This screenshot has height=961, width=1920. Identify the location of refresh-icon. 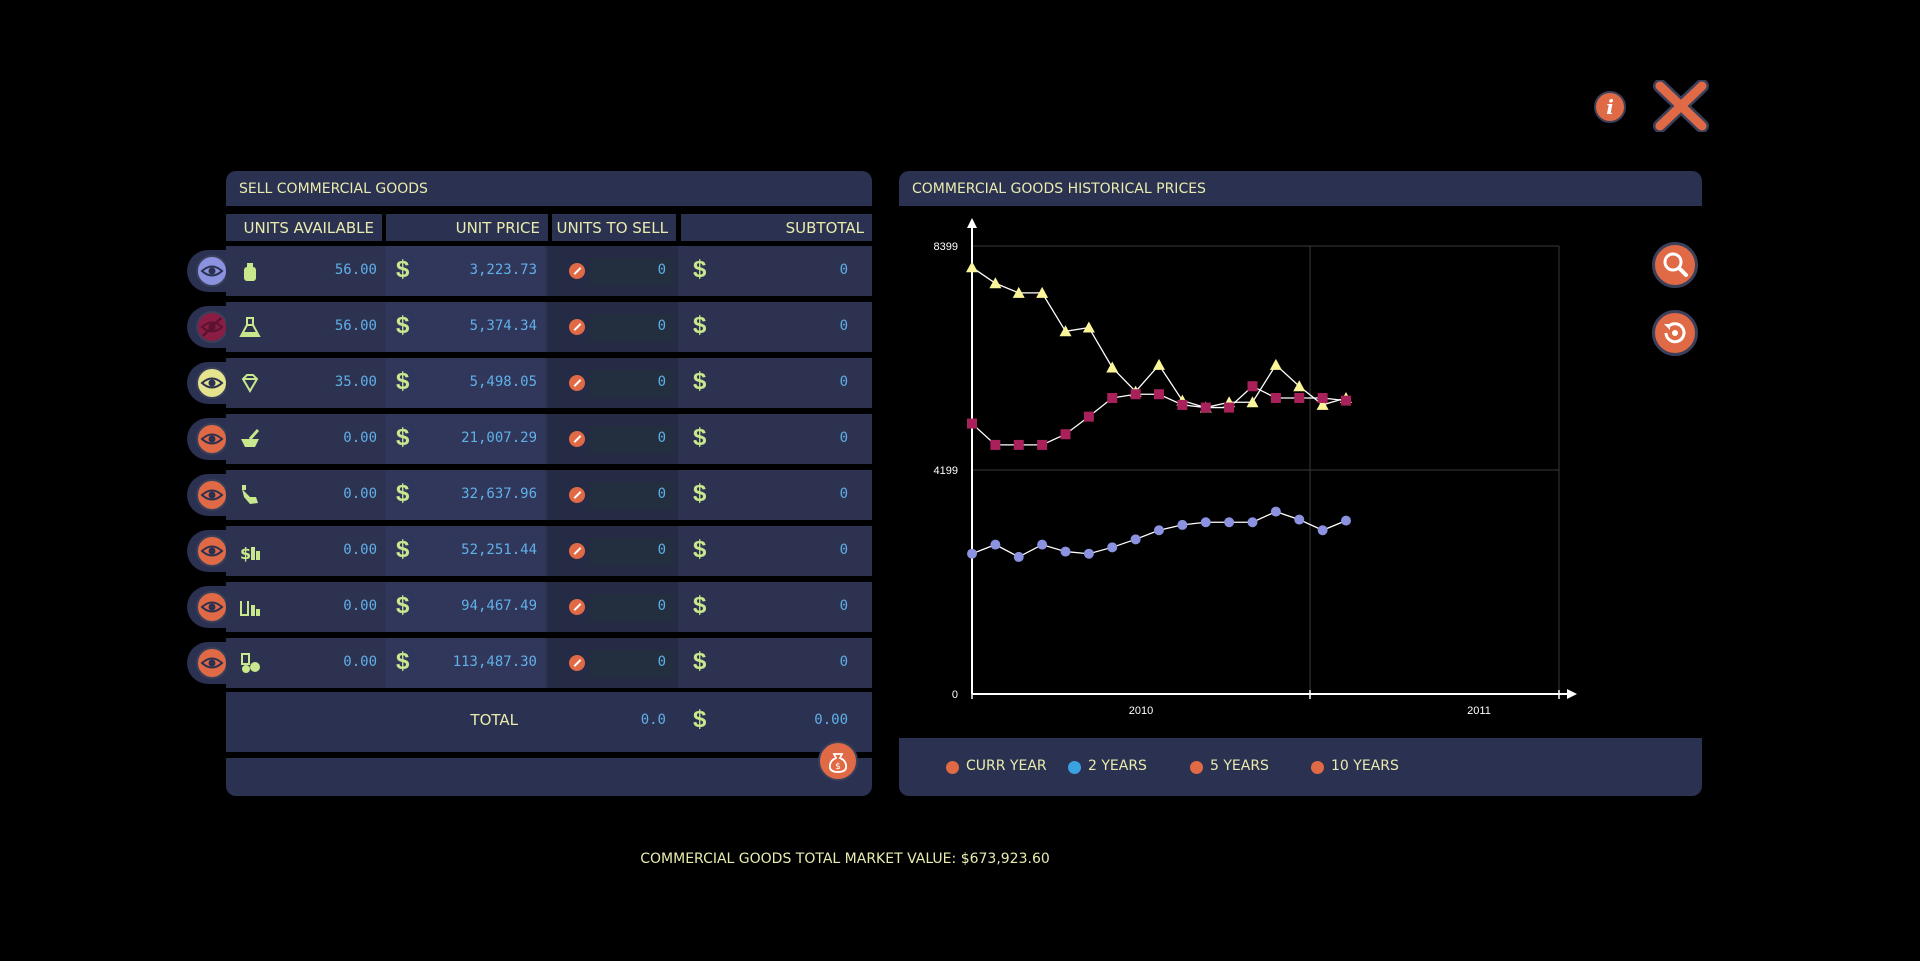
(1675, 333).